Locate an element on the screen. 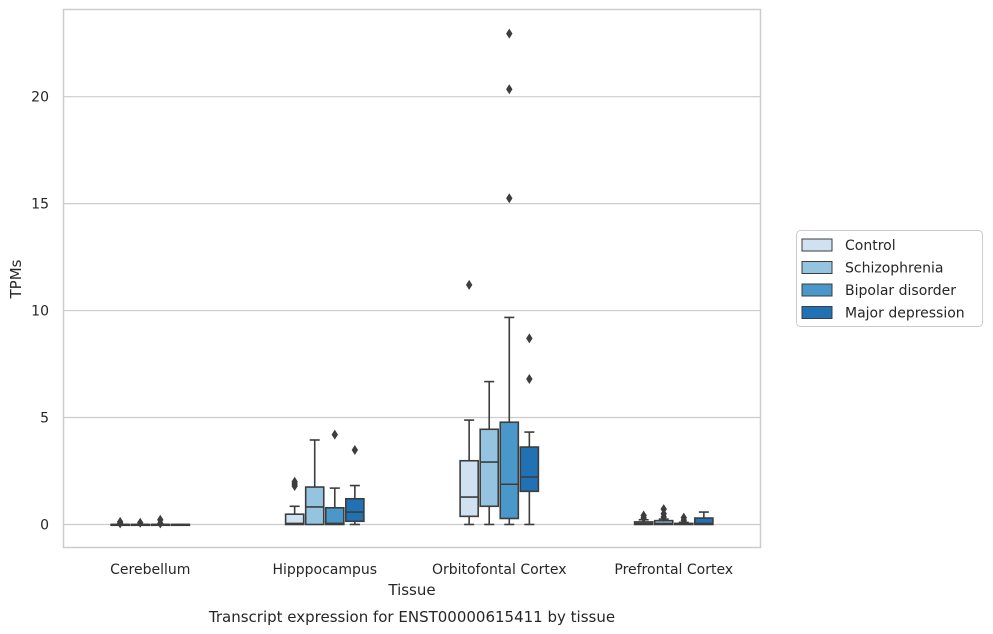  legend-label: Bipolar disorder is located at coordinates (900, 291).